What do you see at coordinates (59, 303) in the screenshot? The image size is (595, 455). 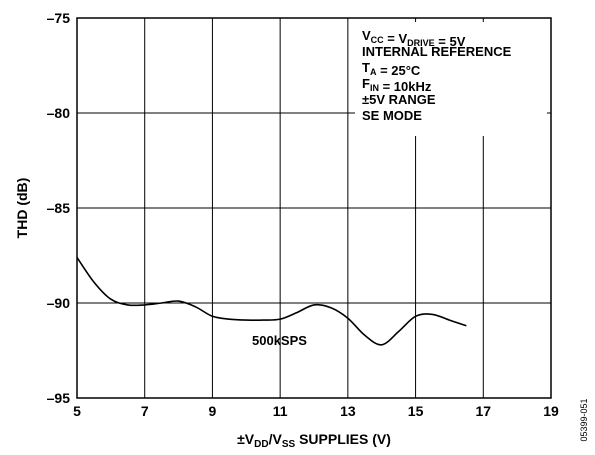 I see `y-tick-label: –90` at bounding box center [59, 303].